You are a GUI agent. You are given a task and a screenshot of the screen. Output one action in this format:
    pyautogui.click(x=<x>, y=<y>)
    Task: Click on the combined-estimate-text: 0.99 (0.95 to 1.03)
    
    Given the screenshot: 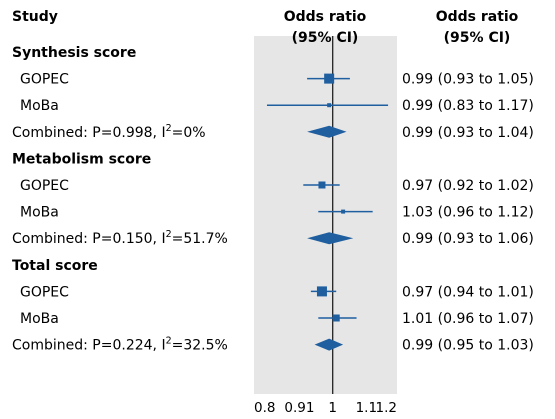 What is the action you would take?
    pyautogui.click(x=468, y=346)
    